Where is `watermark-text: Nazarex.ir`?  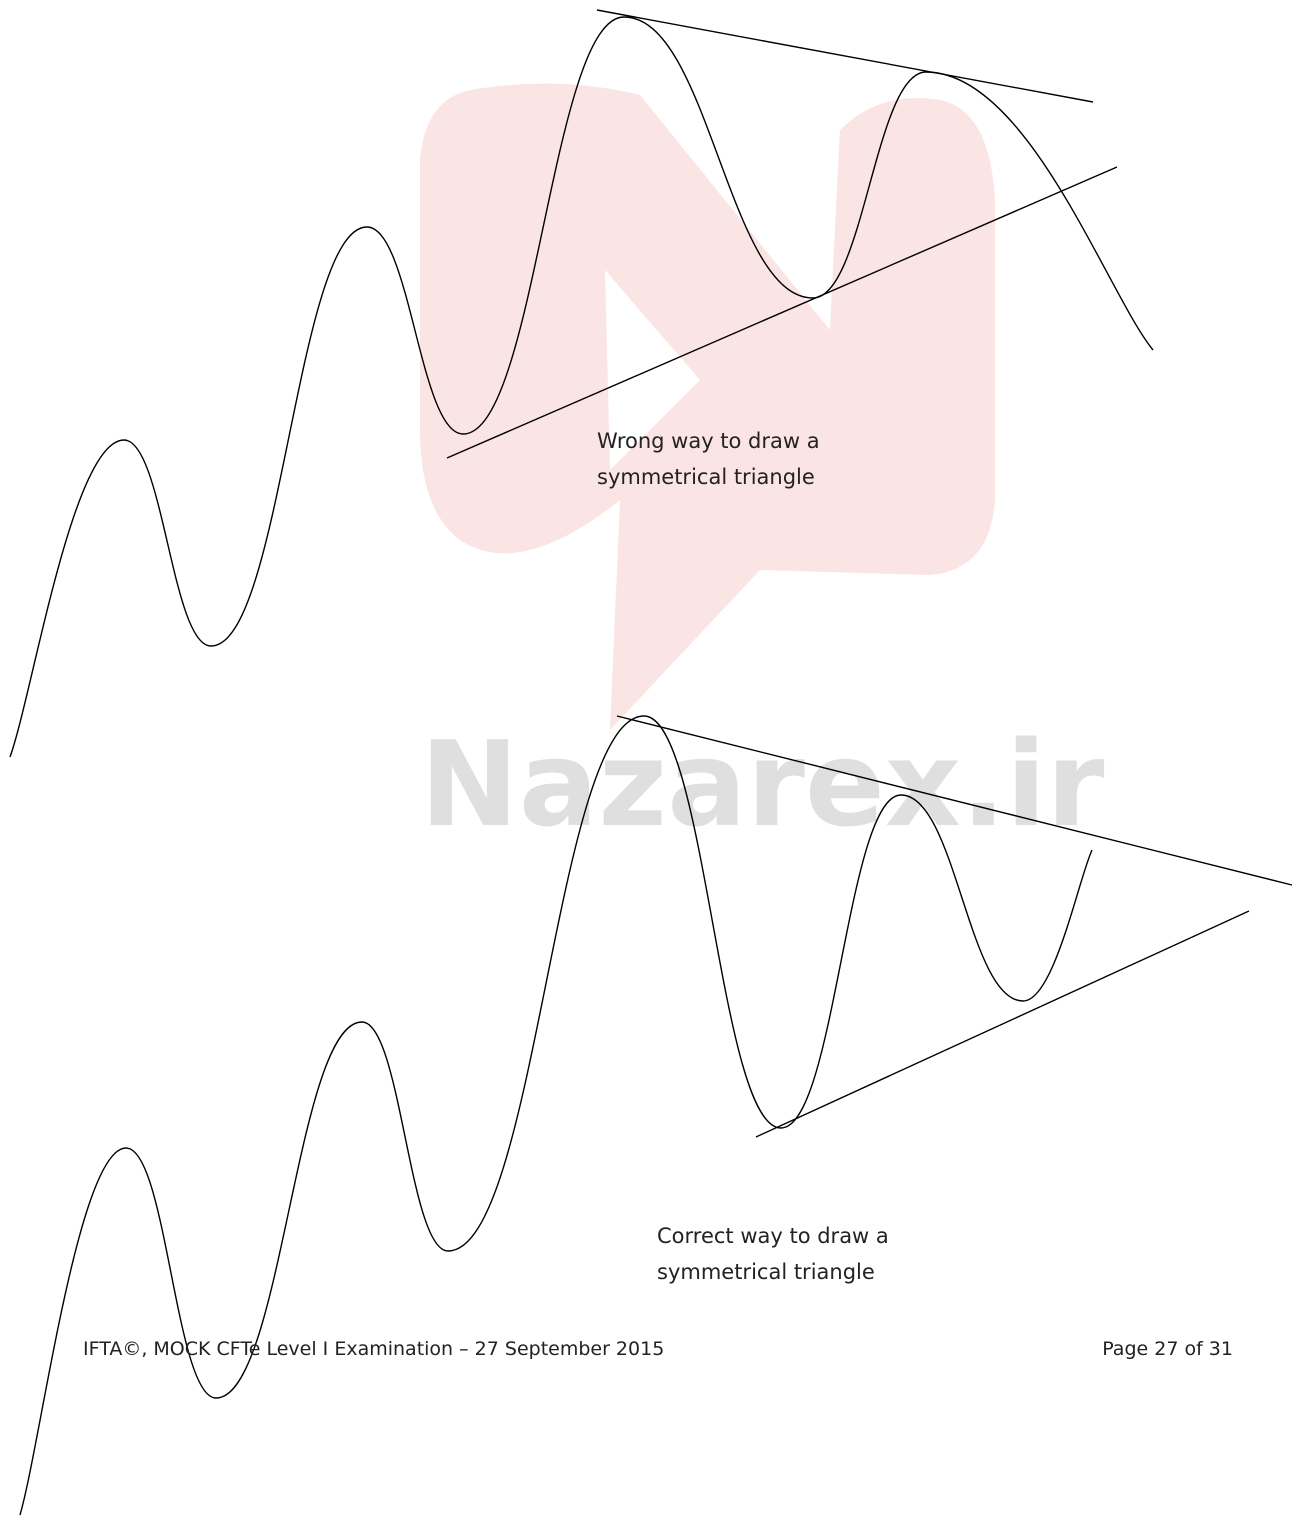
watermark-text: Nazarex.ir is located at coordinates (762, 784).